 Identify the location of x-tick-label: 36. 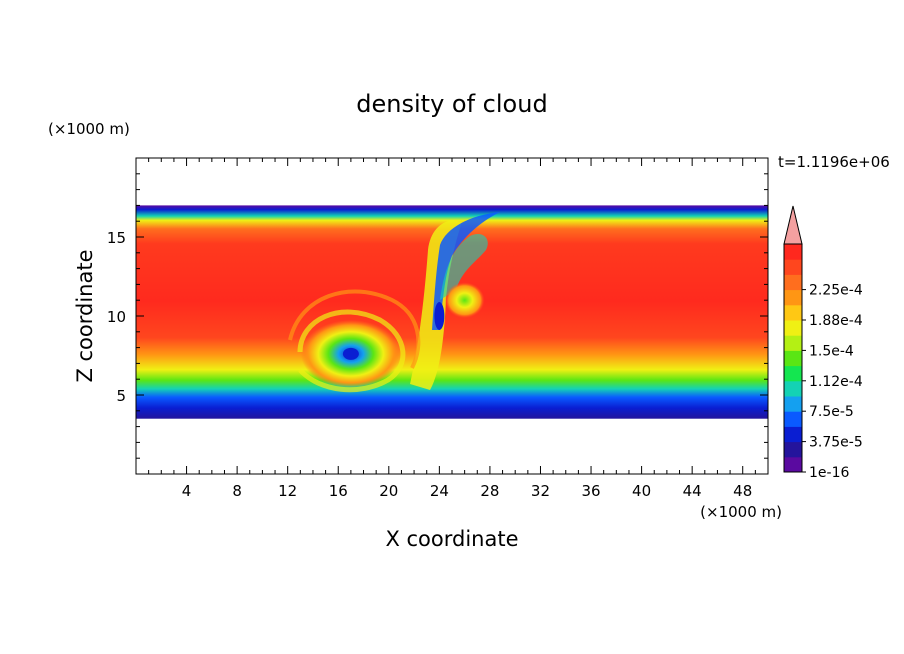
(590, 491).